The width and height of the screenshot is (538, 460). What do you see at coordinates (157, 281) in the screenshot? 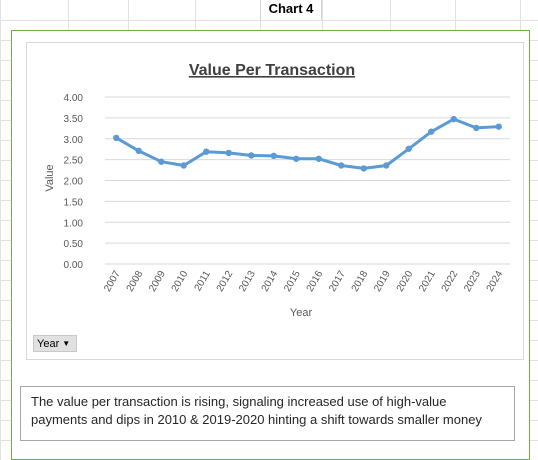
I see `x-tick-label: 2009` at bounding box center [157, 281].